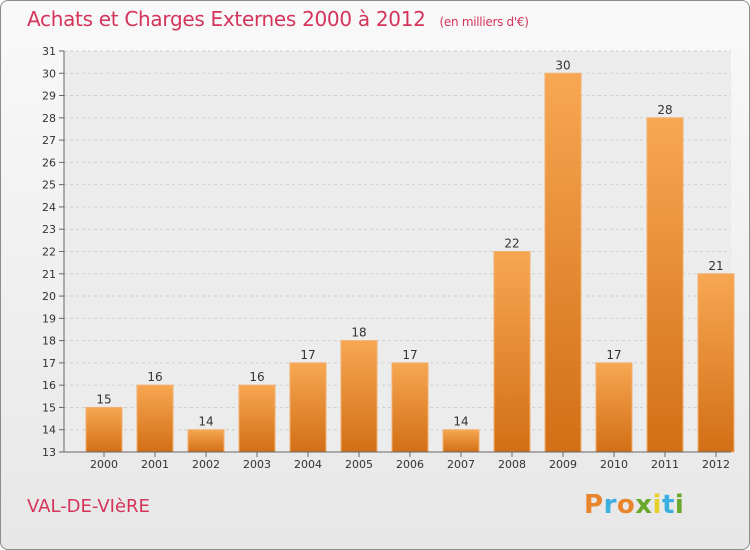 This screenshot has height=550, width=750. I want to click on logo-letter: x, so click(644, 505).